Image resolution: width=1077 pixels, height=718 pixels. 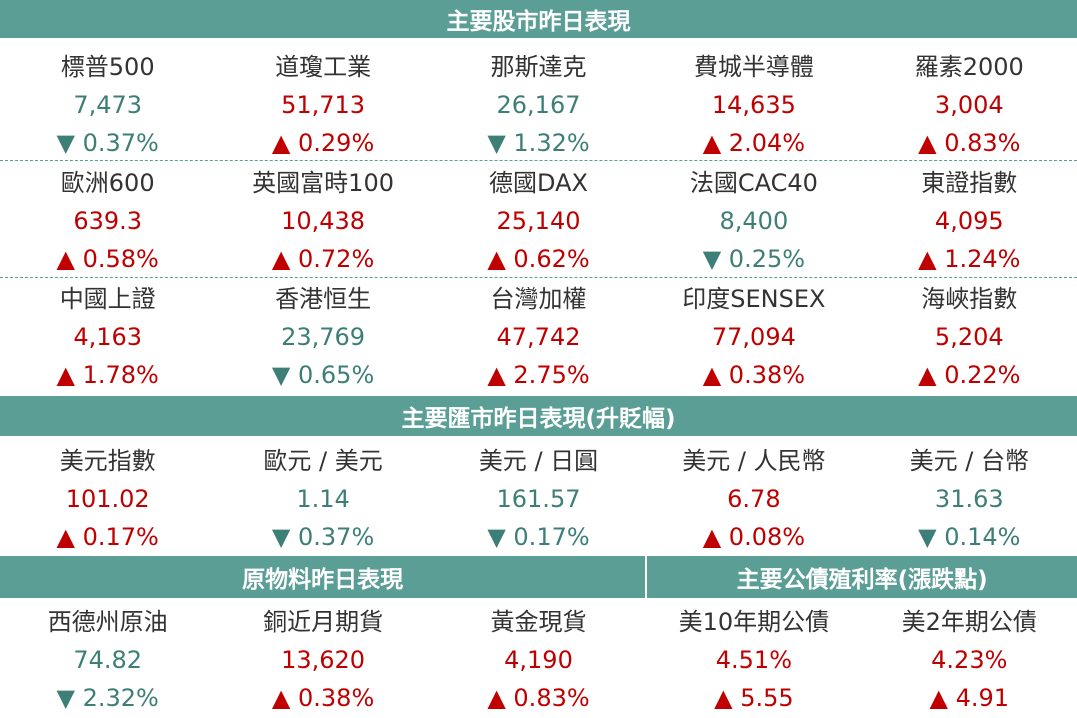 What do you see at coordinates (323, 337) in the screenshot?
I see `cell-value: 23,769` at bounding box center [323, 337].